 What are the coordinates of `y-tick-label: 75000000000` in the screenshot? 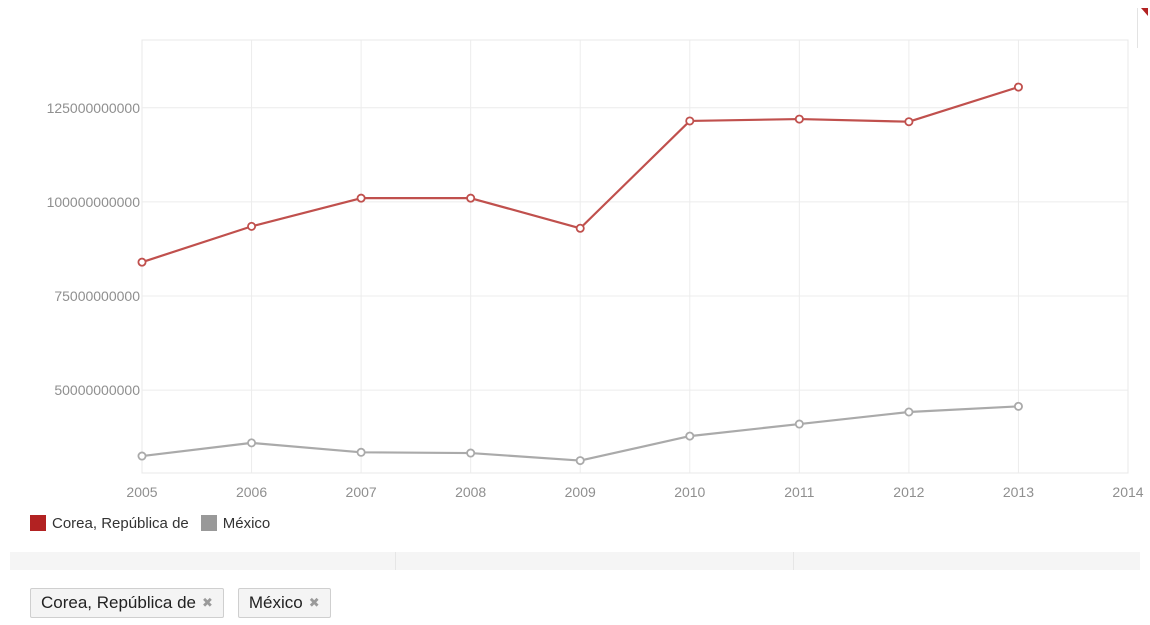 It's located at (97, 296).